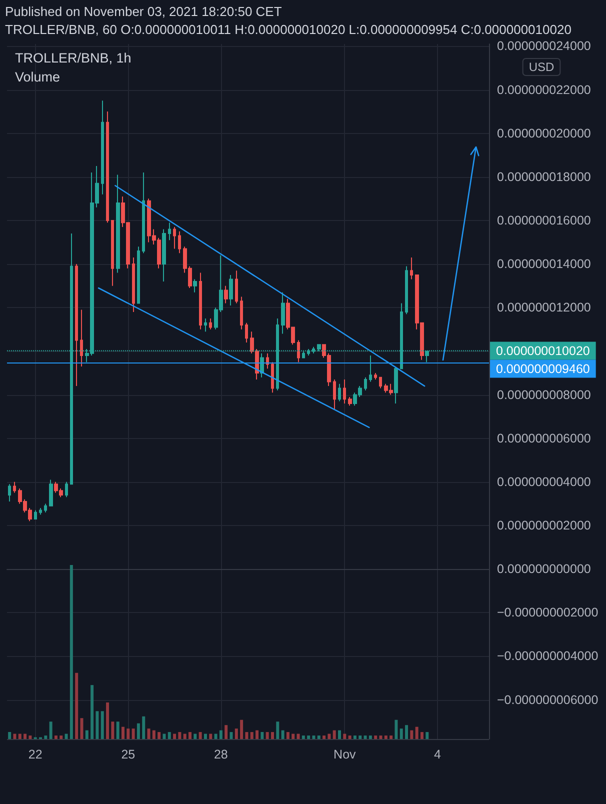 The image size is (606, 804). What do you see at coordinates (547, 613) in the screenshot?
I see `y-tick-label: −0.000000002000` at bounding box center [547, 613].